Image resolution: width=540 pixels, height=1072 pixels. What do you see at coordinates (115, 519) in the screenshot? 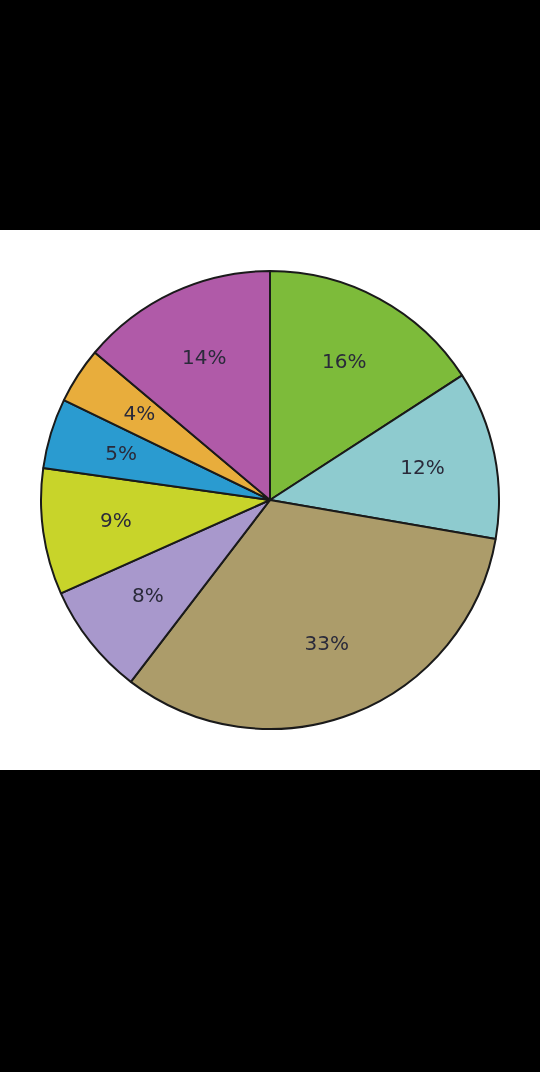
I see `data-label: 9%` at bounding box center [115, 519].